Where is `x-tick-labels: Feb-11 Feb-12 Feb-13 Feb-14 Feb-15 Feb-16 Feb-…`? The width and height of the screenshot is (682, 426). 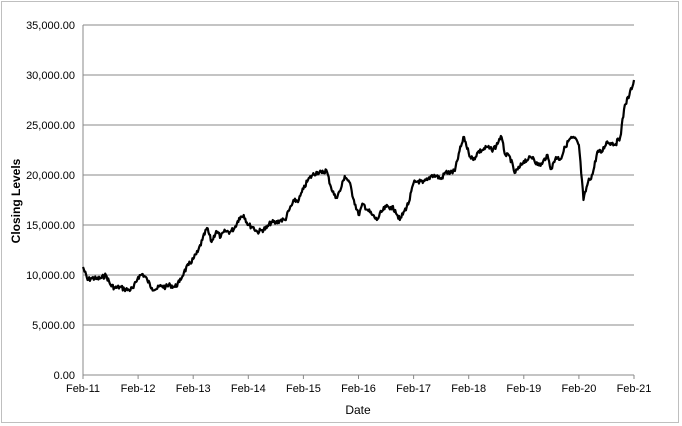
x-tick-labels: Feb-11 Feb-12 Feb-13 Feb-14 Feb-15 Feb-16 Feb-… is located at coordinates (358, 385).